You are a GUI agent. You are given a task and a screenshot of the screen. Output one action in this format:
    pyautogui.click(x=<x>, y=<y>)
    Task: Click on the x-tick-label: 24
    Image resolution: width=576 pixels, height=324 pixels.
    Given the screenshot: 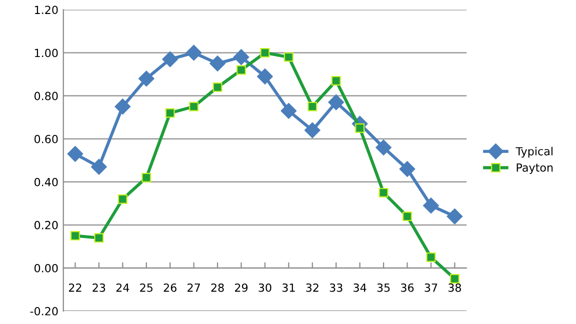 What is the action you would take?
    pyautogui.click(x=123, y=287)
    